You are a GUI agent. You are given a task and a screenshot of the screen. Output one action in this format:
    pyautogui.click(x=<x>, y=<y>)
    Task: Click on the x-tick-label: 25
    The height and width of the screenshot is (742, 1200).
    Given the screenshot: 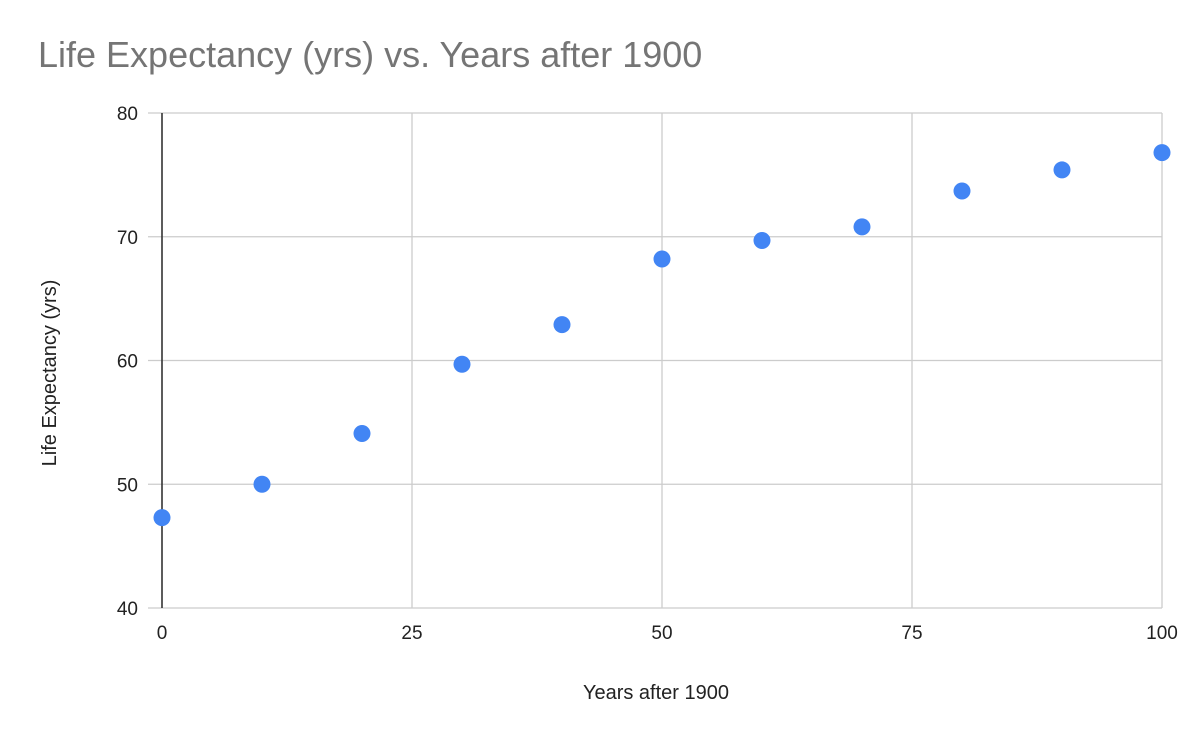 What is the action you would take?
    pyautogui.click(x=411, y=633)
    